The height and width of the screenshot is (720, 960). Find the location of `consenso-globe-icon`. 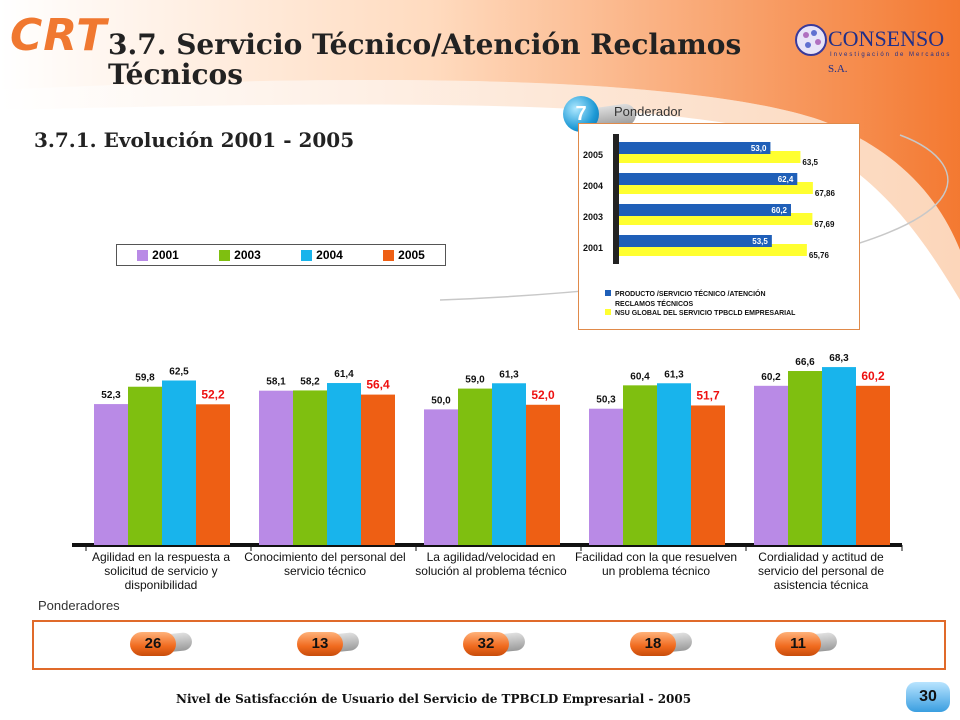

consenso-globe-icon is located at coordinates (811, 40).